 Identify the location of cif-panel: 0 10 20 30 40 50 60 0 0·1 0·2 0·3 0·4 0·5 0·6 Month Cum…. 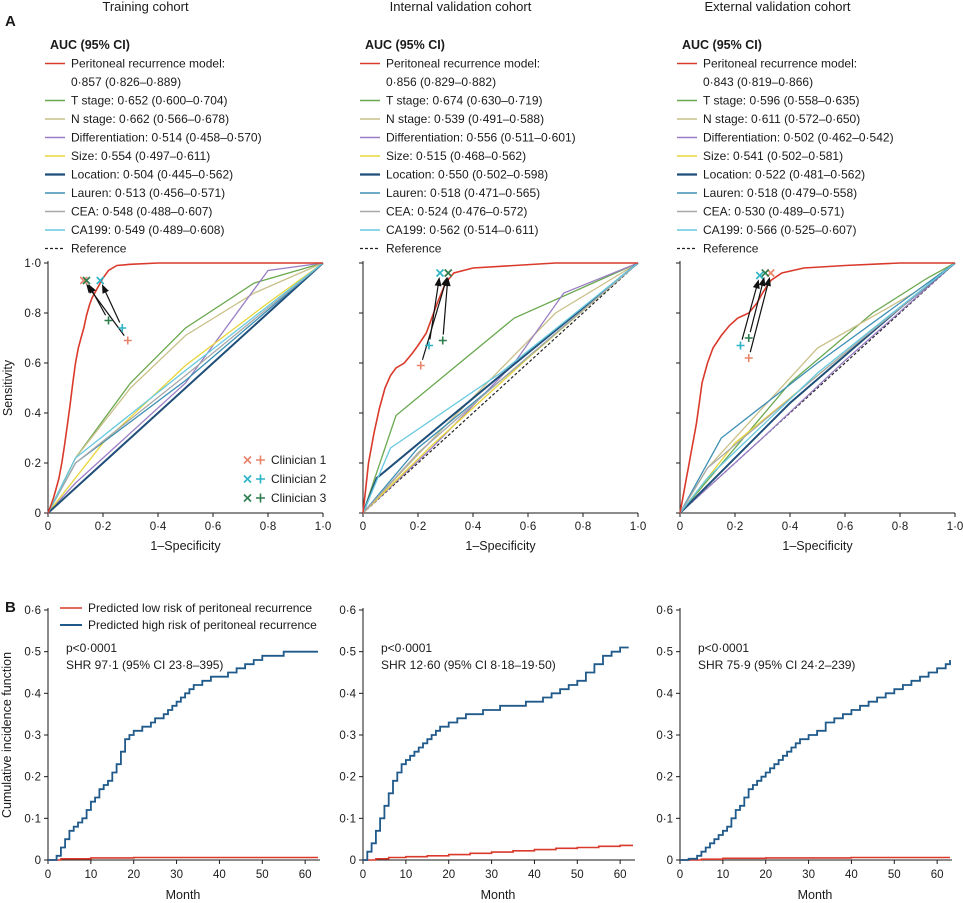
(160, 751).